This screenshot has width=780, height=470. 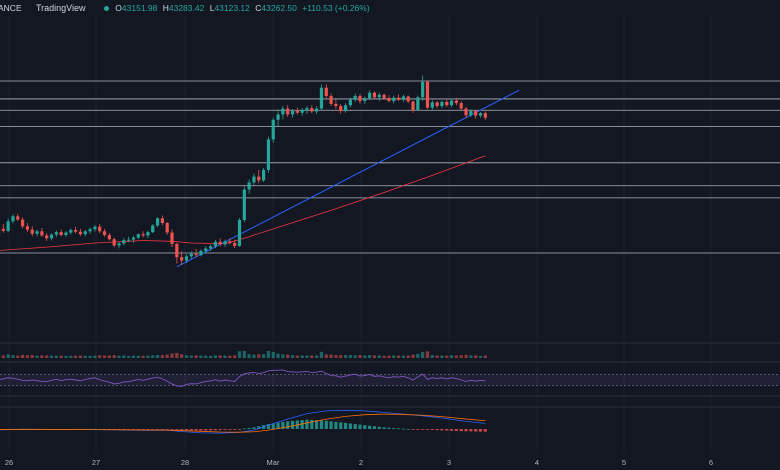 What do you see at coordinates (279, 8) in the screenshot?
I see `close-value: 43262.50` at bounding box center [279, 8].